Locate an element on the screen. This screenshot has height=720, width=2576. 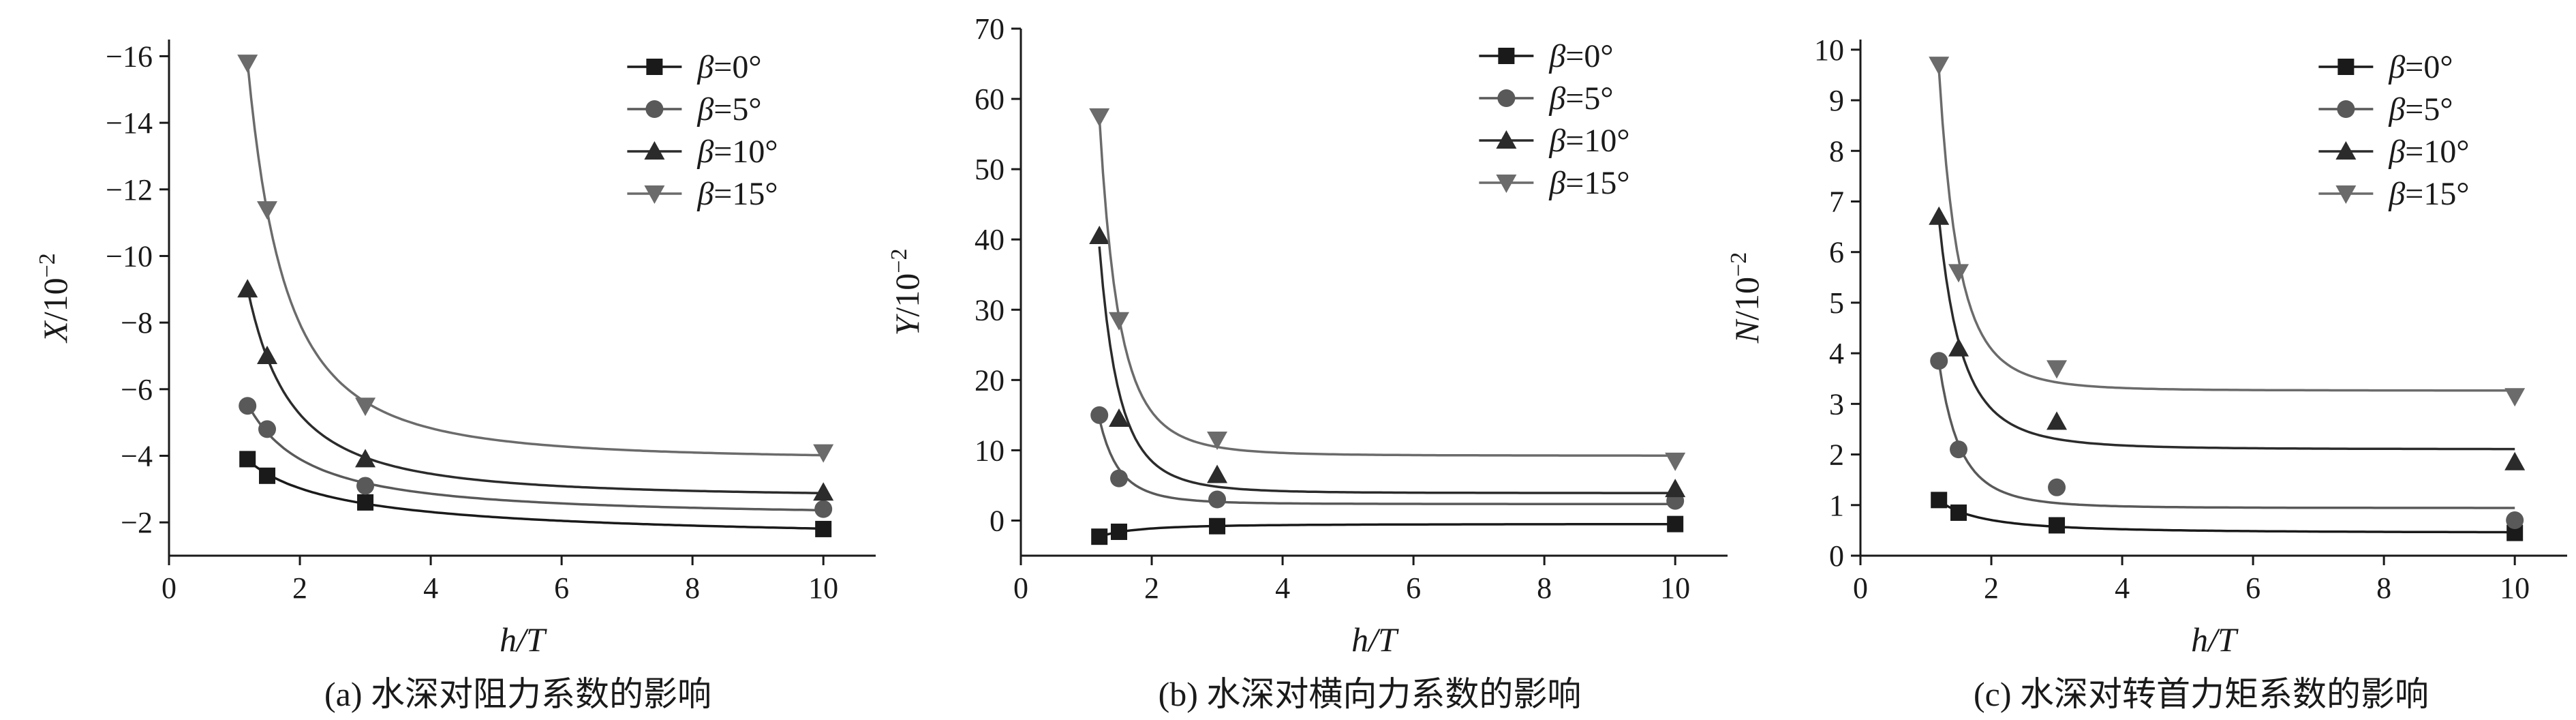
y-axis-label: X/10−2 is located at coordinates (55, 298).